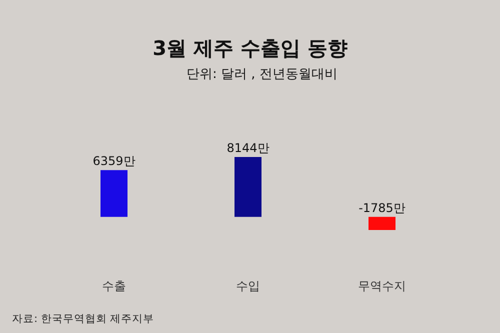 Image resolution: width=500 pixels, height=333 pixels. What do you see at coordinates (262, 74) in the screenshot?
I see `chart-subtitle: 단위: 달러 , 전년동월대비` at bounding box center [262, 74].